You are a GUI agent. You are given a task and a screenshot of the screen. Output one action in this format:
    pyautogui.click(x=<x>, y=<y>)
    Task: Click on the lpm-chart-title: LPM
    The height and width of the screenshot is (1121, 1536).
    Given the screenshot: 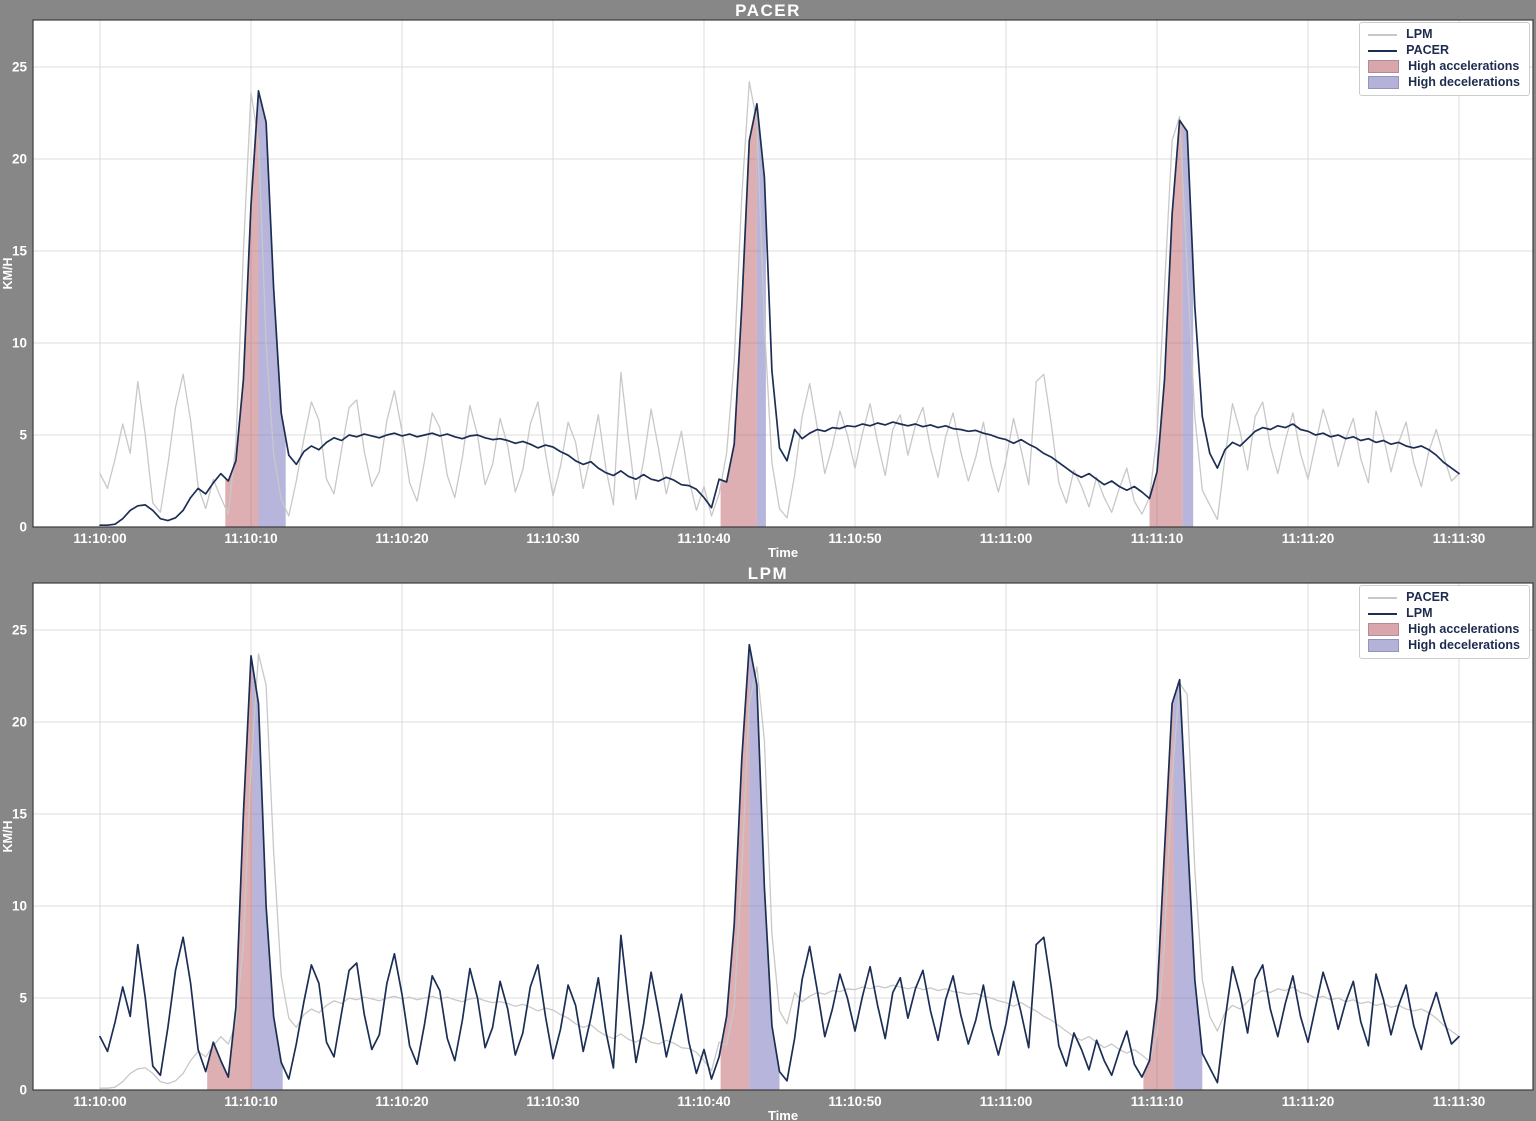 What is the action you would take?
    pyautogui.click(x=768, y=573)
    